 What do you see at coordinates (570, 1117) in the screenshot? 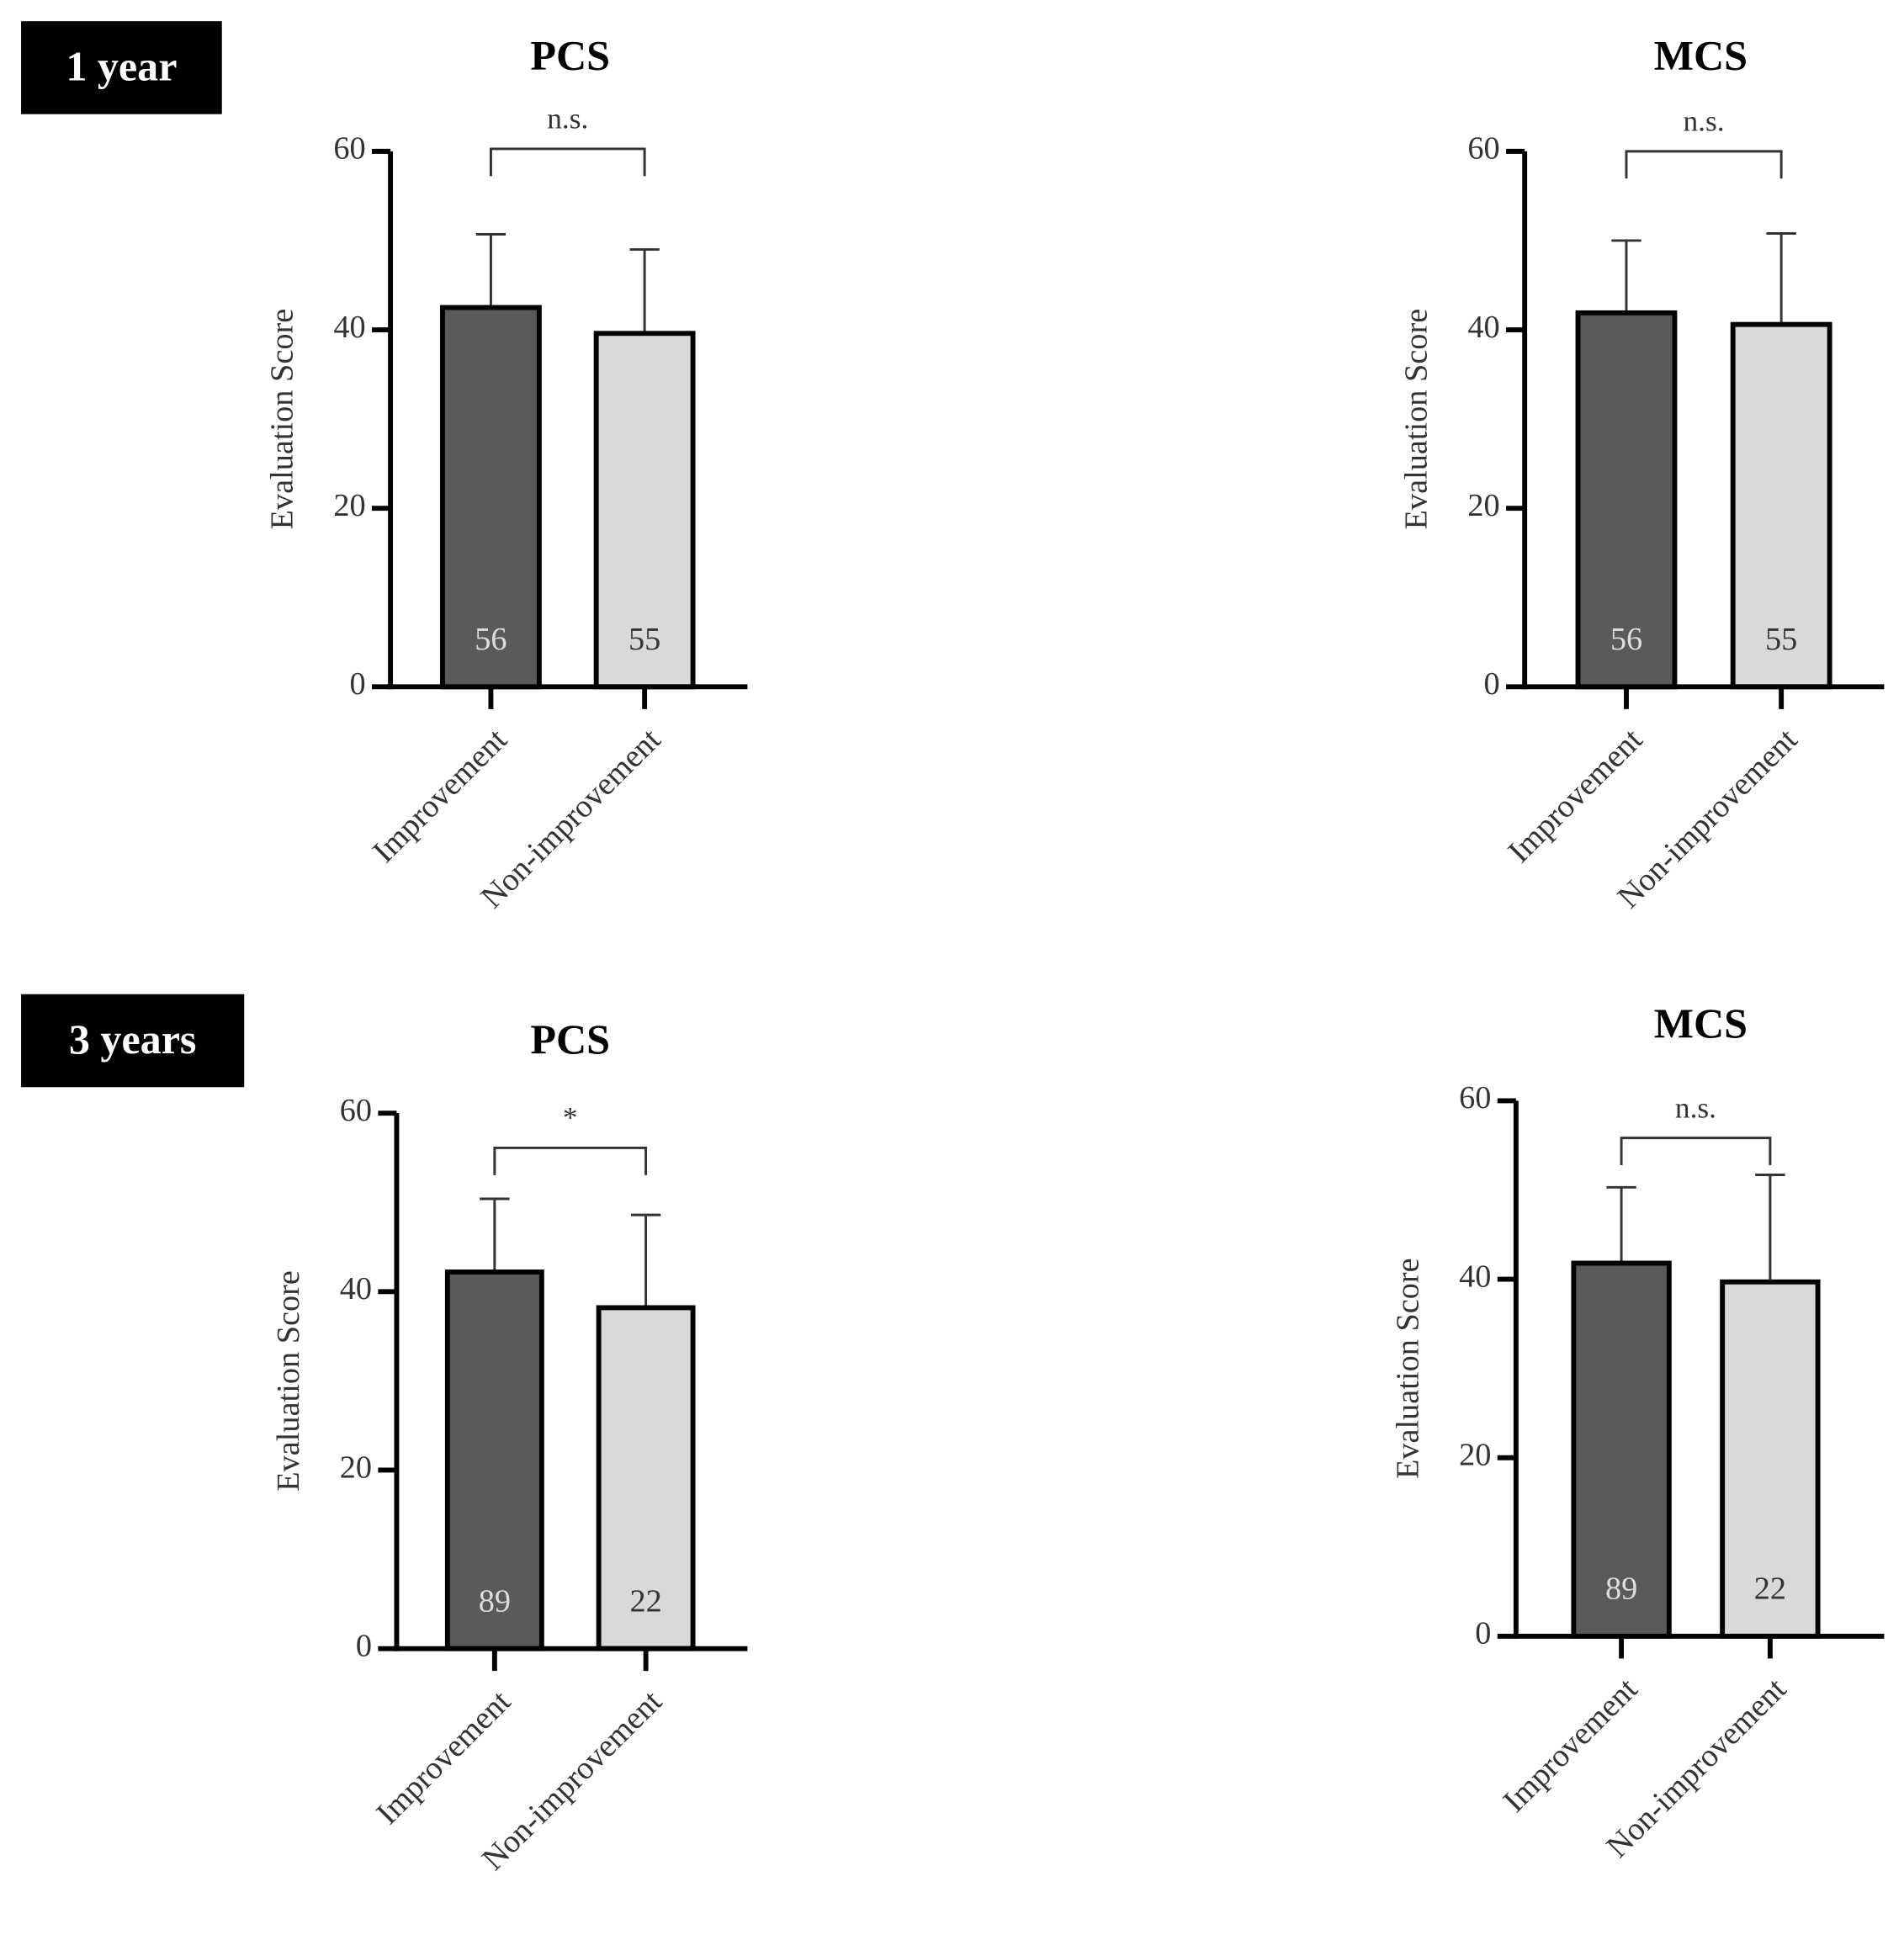
I see `significance-label: *` at bounding box center [570, 1117].